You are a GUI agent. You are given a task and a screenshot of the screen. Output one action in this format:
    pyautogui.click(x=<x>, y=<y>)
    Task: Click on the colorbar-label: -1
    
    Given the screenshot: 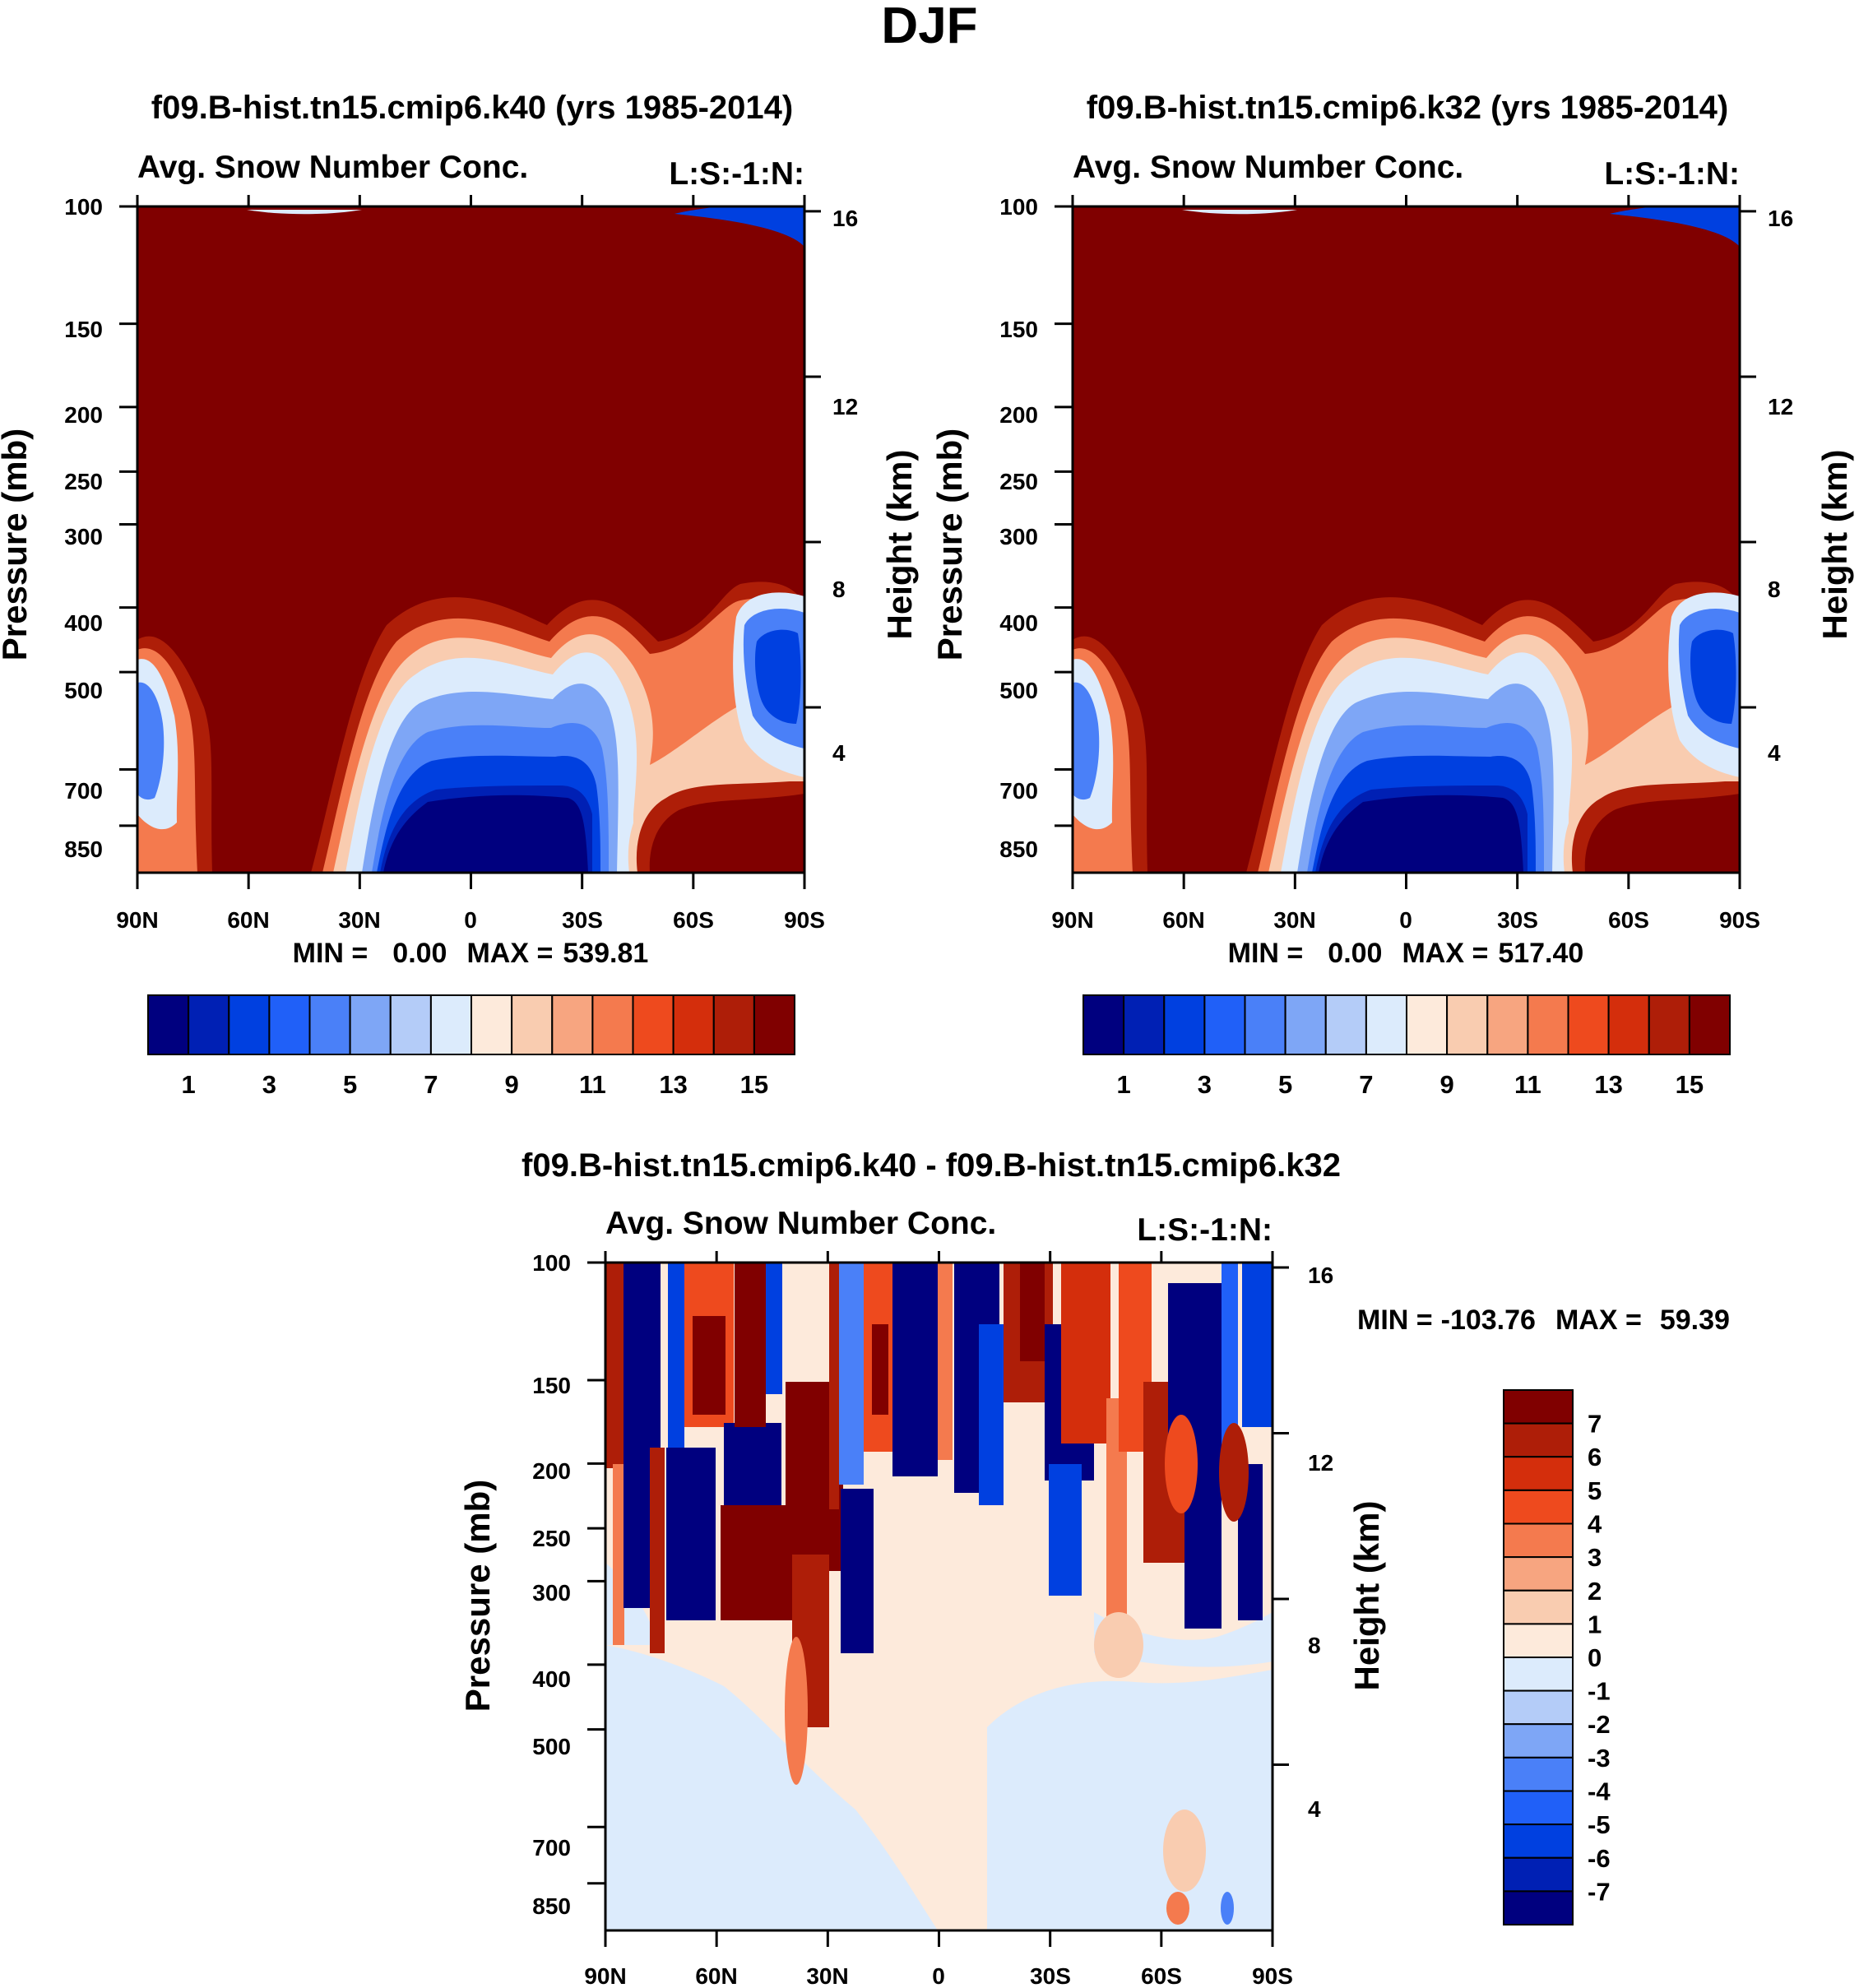 What is the action you would take?
    pyautogui.click(x=1599, y=1691)
    